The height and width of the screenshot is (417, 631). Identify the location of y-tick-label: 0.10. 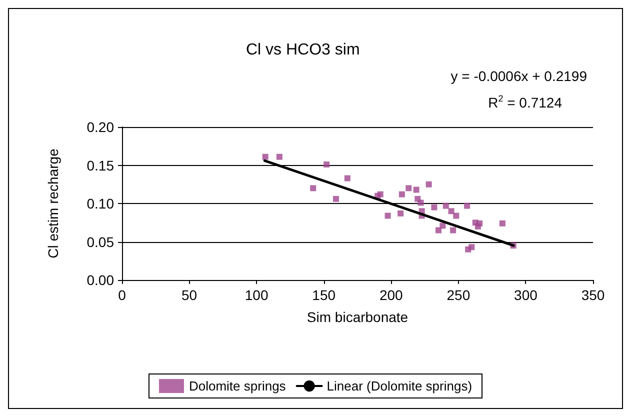
(100, 204).